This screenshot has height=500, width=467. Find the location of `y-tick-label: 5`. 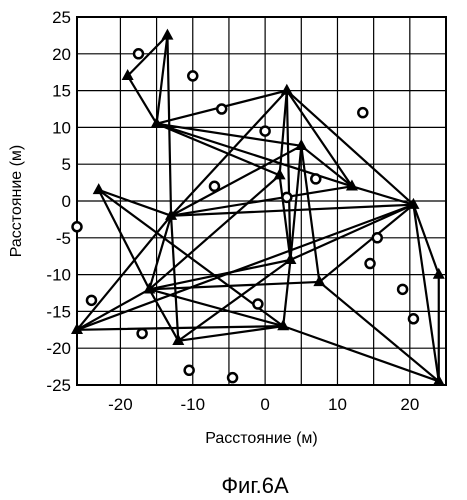

y-tick-label: 5 is located at coordinates (66, 164).